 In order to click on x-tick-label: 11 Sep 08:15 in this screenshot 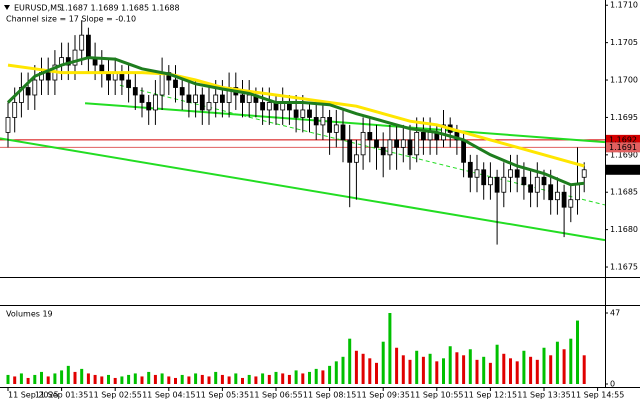, I will do `click(329, 395)`.